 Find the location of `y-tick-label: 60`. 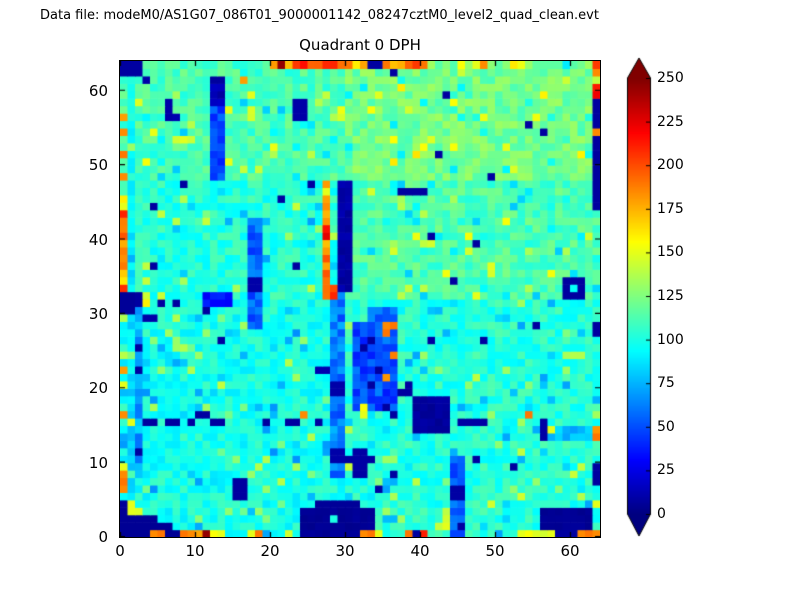

y-tick-label: 60 is located at coordinates (98, 90).